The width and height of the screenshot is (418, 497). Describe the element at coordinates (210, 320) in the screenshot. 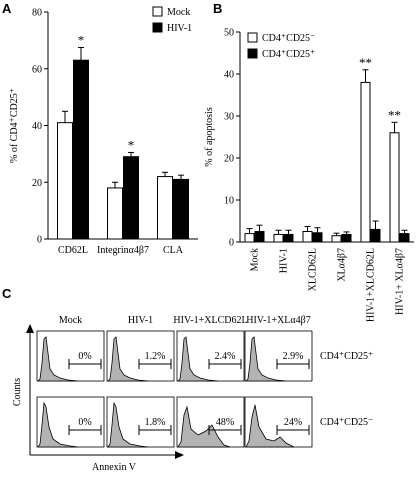

I see `column-label: HIV-1+XLCD62L` at that location.